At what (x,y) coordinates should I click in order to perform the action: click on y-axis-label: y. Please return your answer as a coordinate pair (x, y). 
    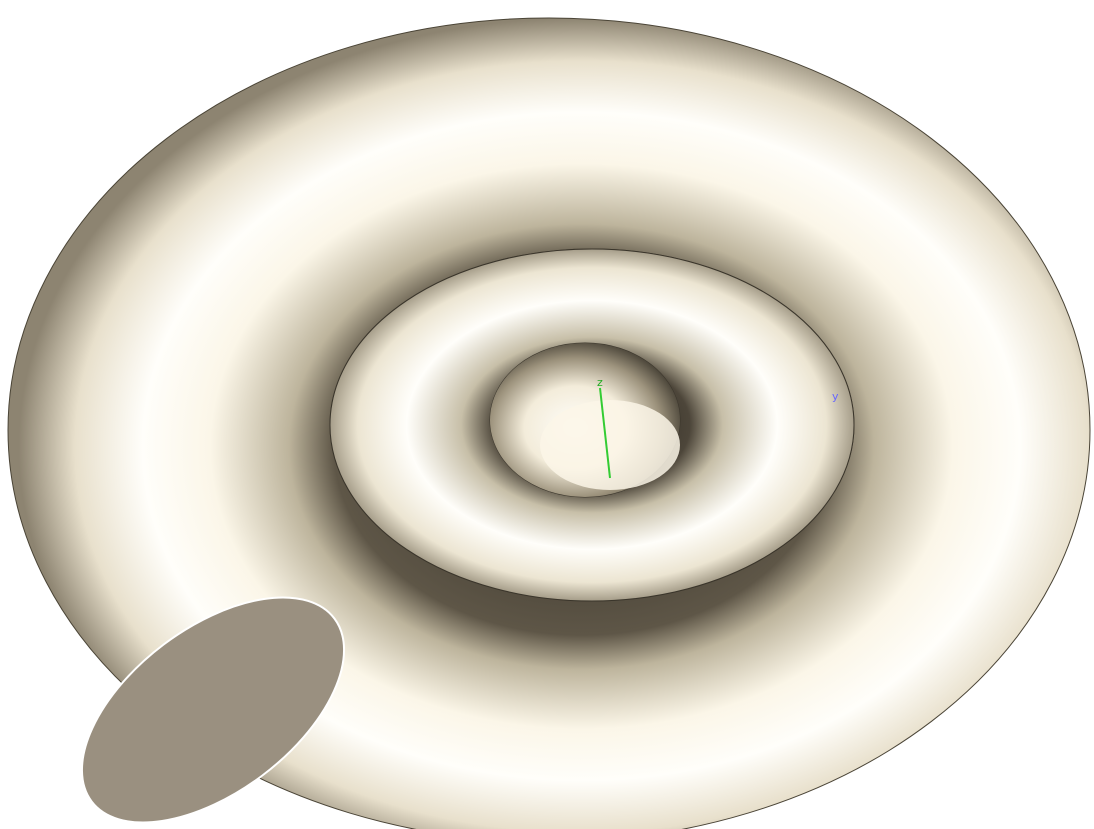
    Looking at the image, I should click on (835, 396).